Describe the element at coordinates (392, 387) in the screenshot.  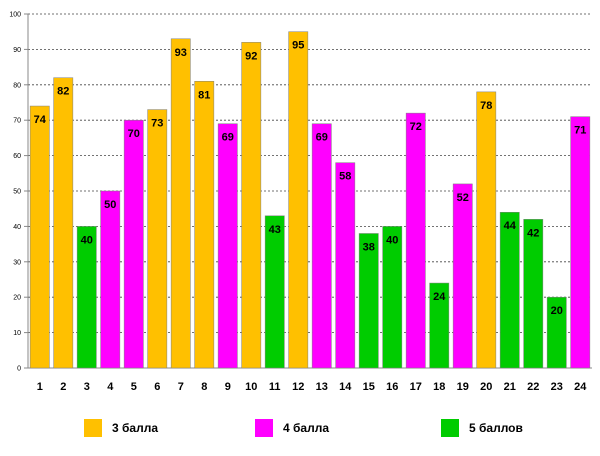
I see `x-tick-label: 16` at that location.